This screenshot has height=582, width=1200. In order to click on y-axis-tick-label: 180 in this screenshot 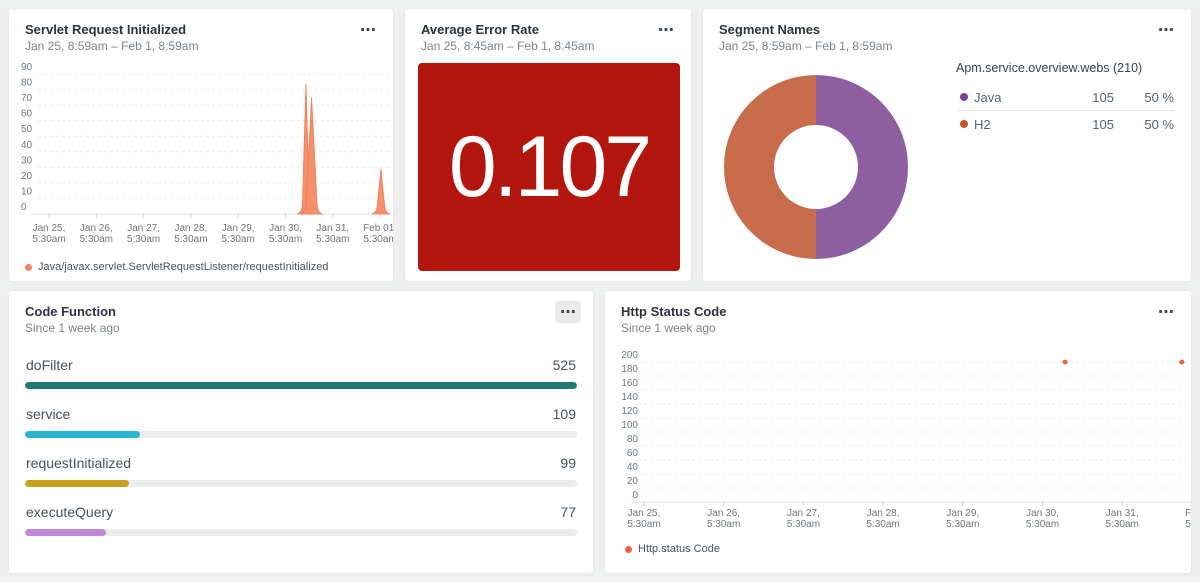, I will do `click(629, 369)`.